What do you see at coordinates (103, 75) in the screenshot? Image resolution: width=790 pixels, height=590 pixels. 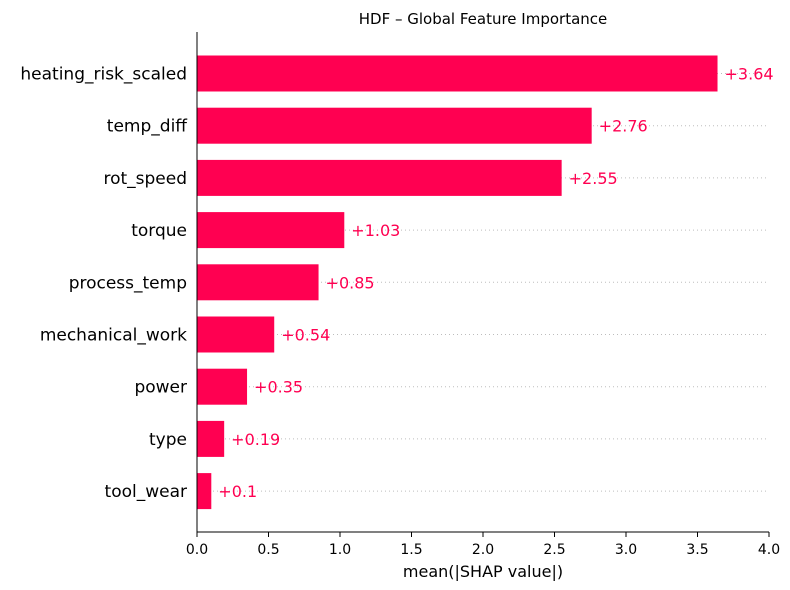 I see `category-label: heating_risk_scaled` at bounding box center [103, 75].